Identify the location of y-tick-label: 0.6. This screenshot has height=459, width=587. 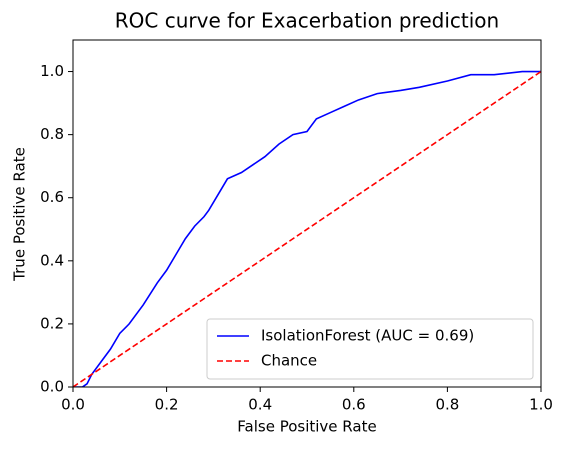
(52, 197).